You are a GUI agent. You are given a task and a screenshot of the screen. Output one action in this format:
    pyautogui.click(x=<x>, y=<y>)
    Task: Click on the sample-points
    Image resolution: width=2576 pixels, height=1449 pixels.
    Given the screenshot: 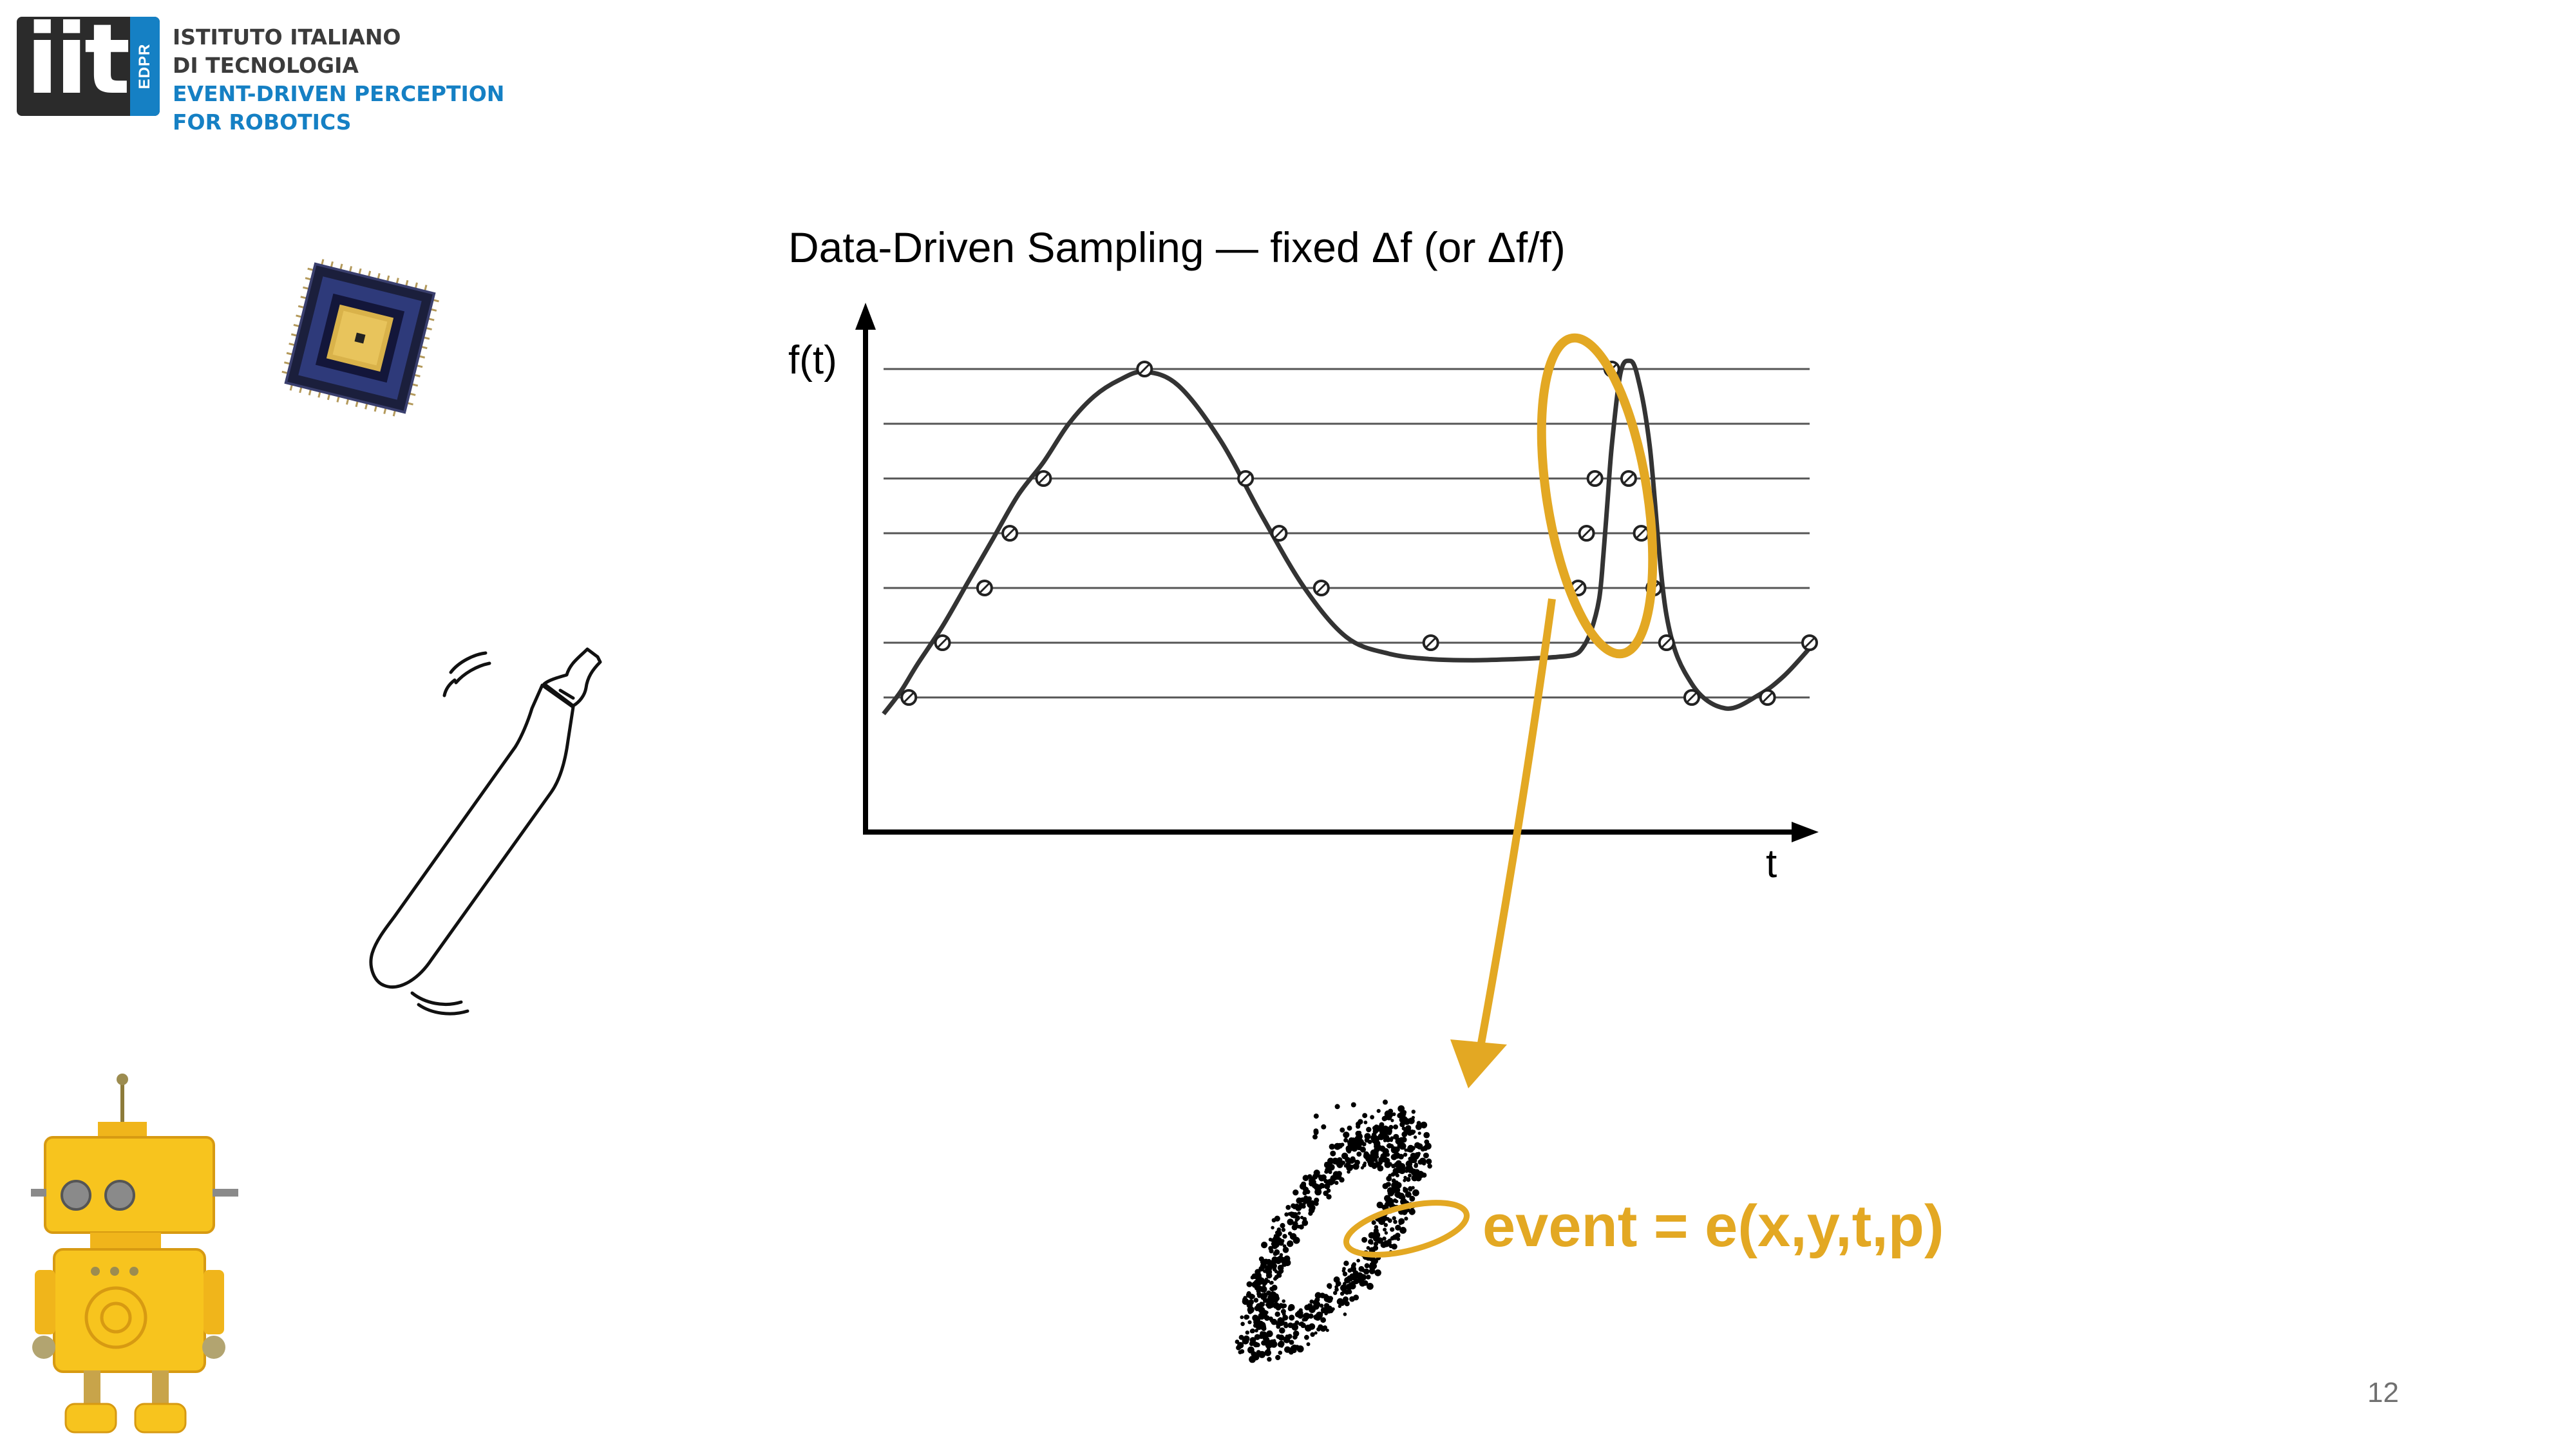 What is the action you would take?
    pyautogui.click(x=1359, y=533)
    